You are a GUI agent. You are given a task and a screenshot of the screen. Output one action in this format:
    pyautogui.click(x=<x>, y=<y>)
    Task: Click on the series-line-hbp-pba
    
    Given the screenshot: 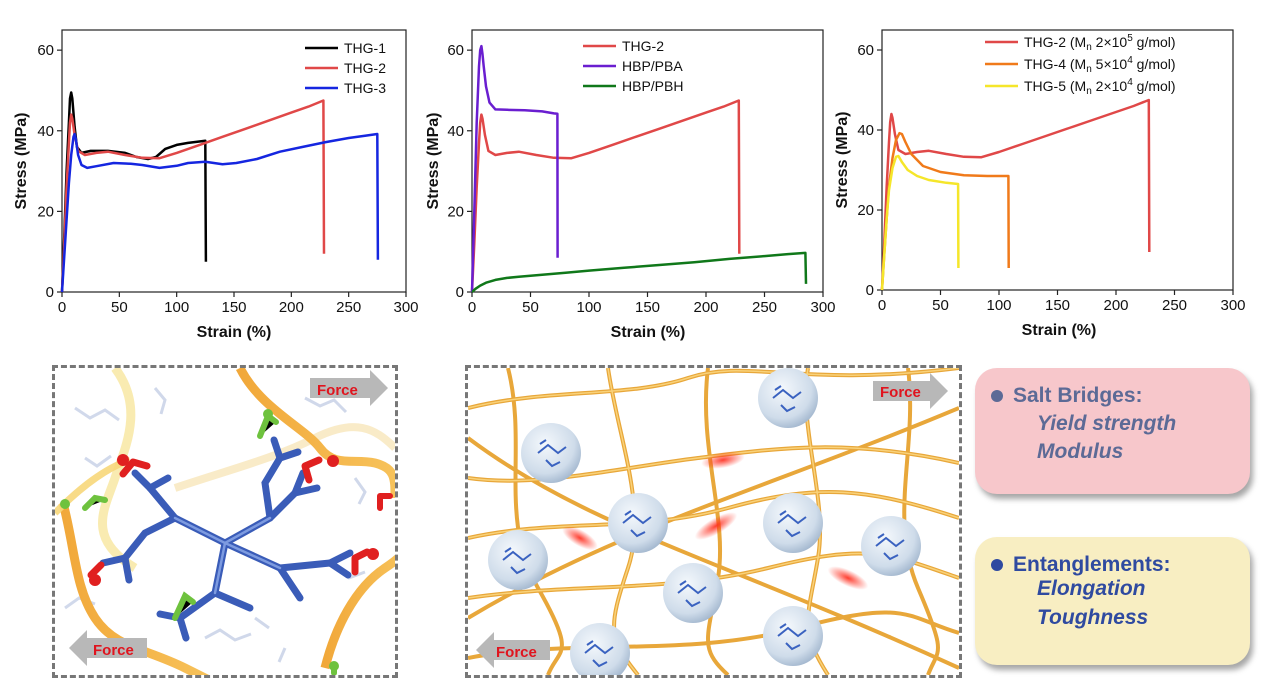 What is the action you would take?
    pyautogui.click(x=514, y=168)
    